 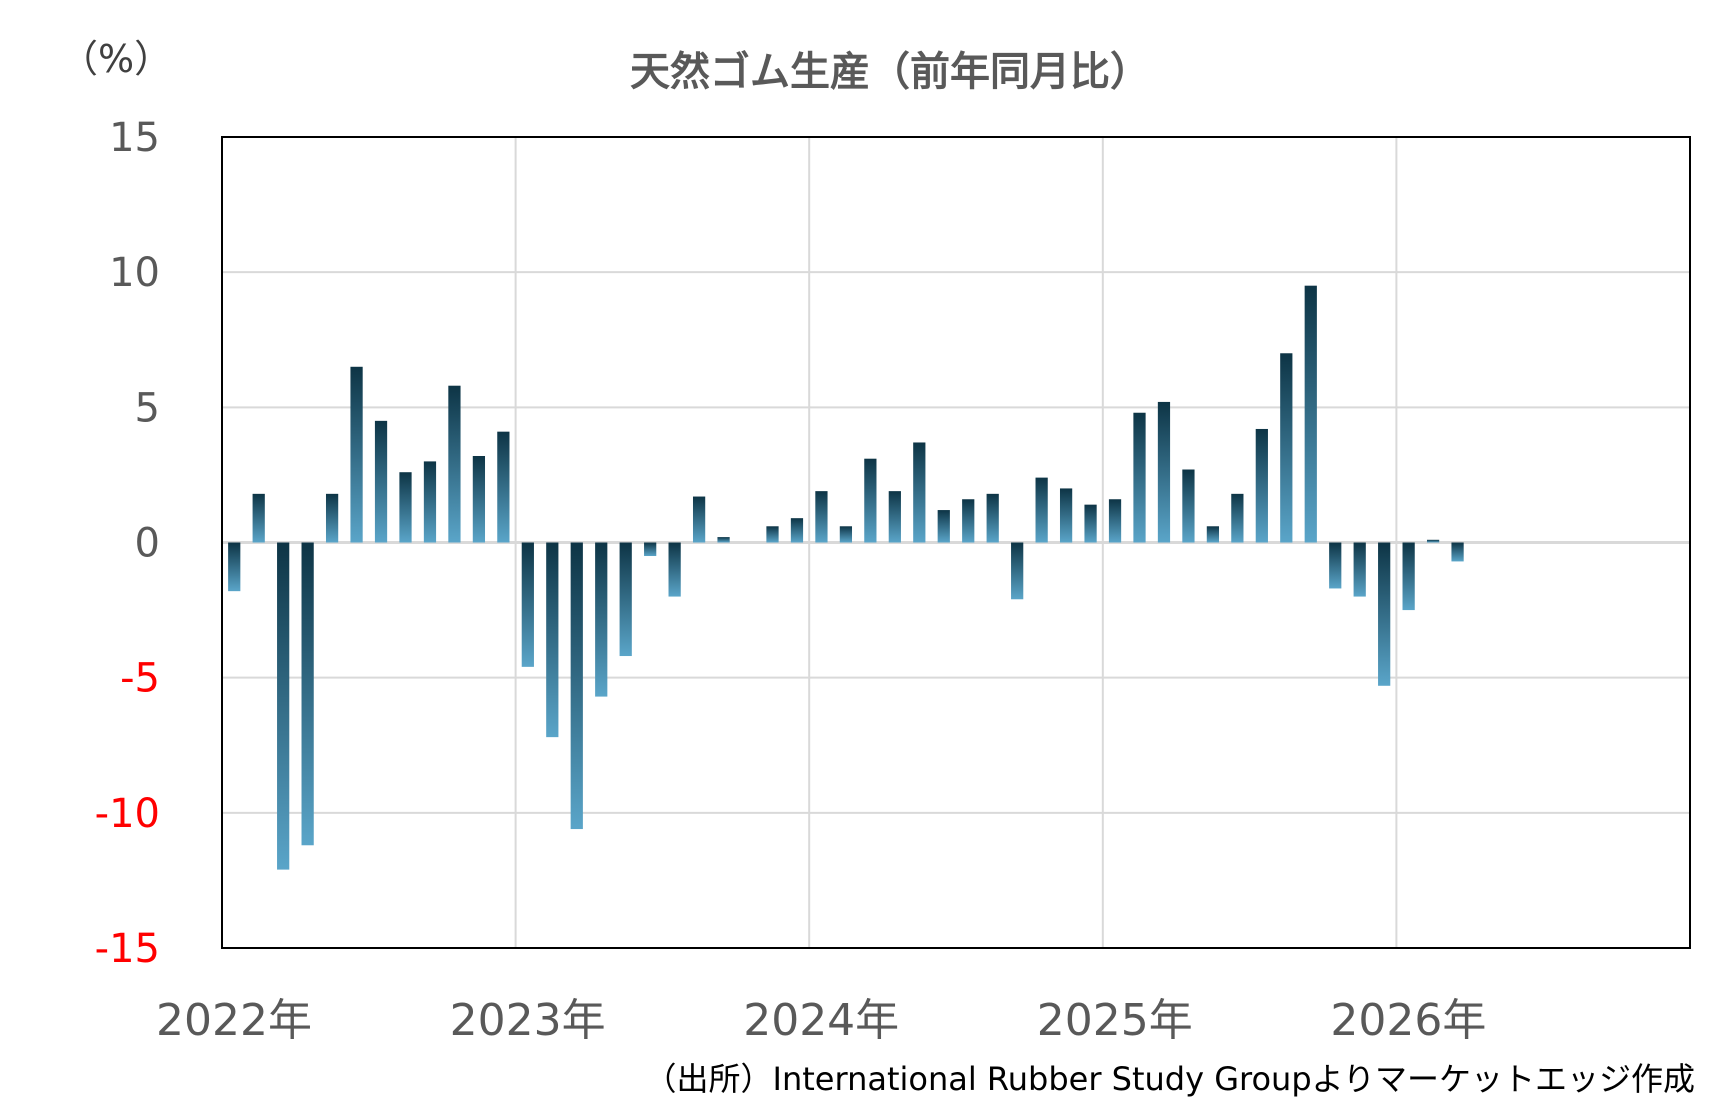 I want to click on x-tick-label: 2022年, so click(x=234, y=1020).